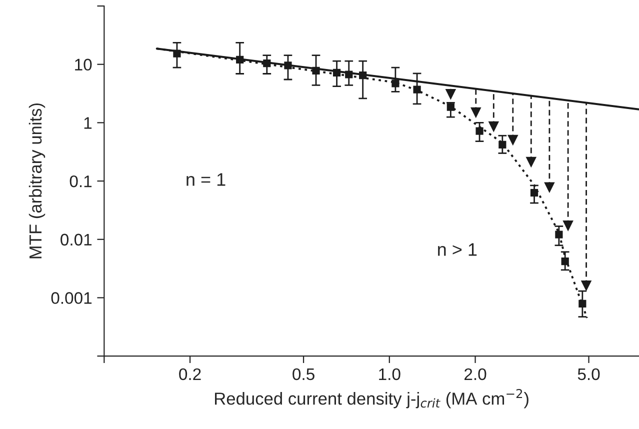 The image size is (639, 429). I want to click on x-tick-label: 5.0, so click(589, 374).